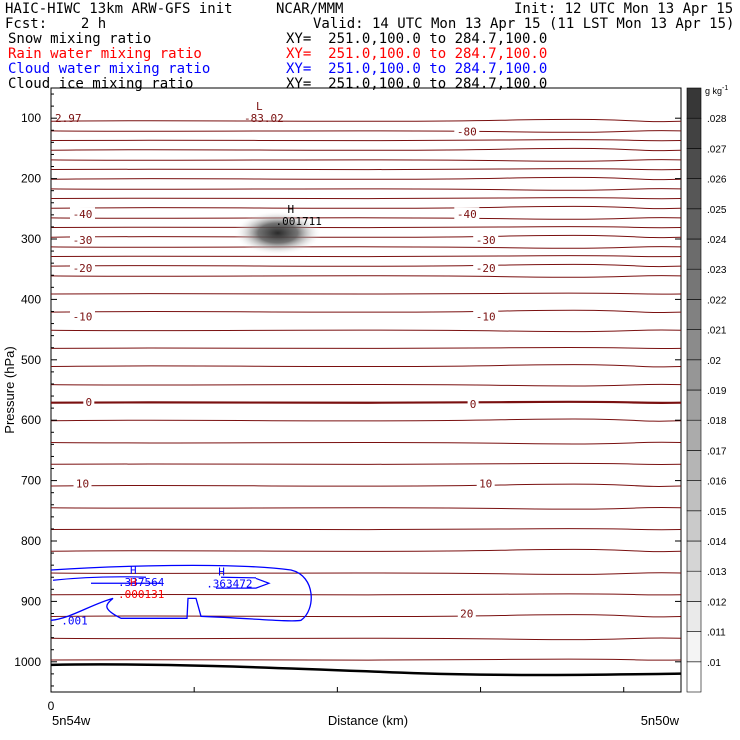 The image size is (740, 740). I want to click on cloud-ice-shading, so click(277, 233).